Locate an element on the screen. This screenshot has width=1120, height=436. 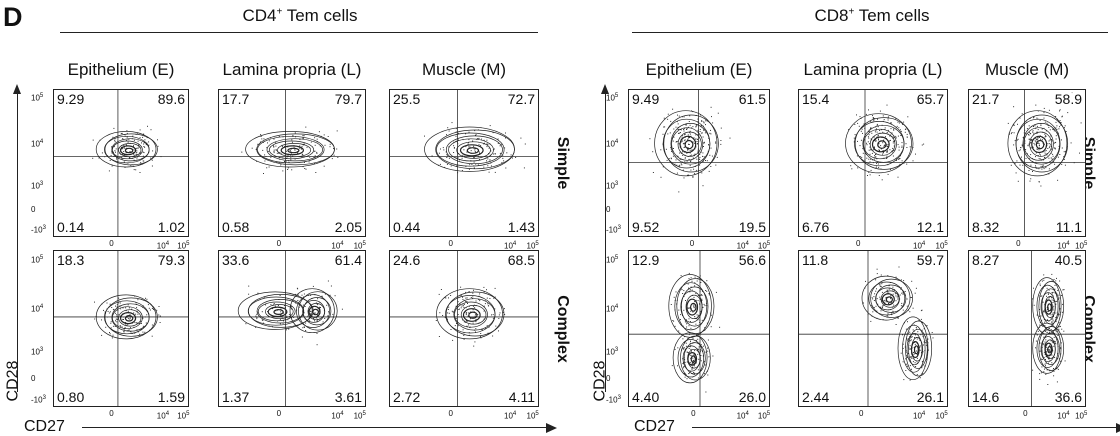
quadrant-pct-ul: 24.6 is located at coordinates (407, 260).